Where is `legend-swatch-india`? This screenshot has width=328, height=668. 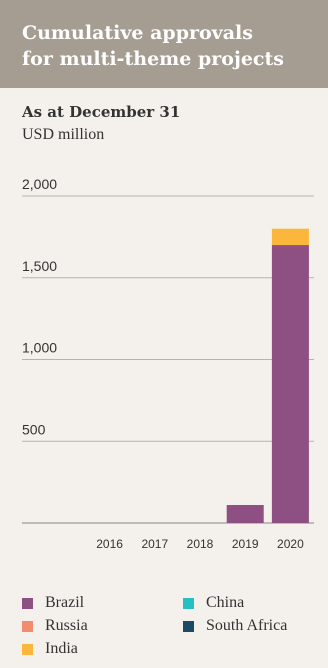 legend-swatch-india is located at coordinates (27, 649).